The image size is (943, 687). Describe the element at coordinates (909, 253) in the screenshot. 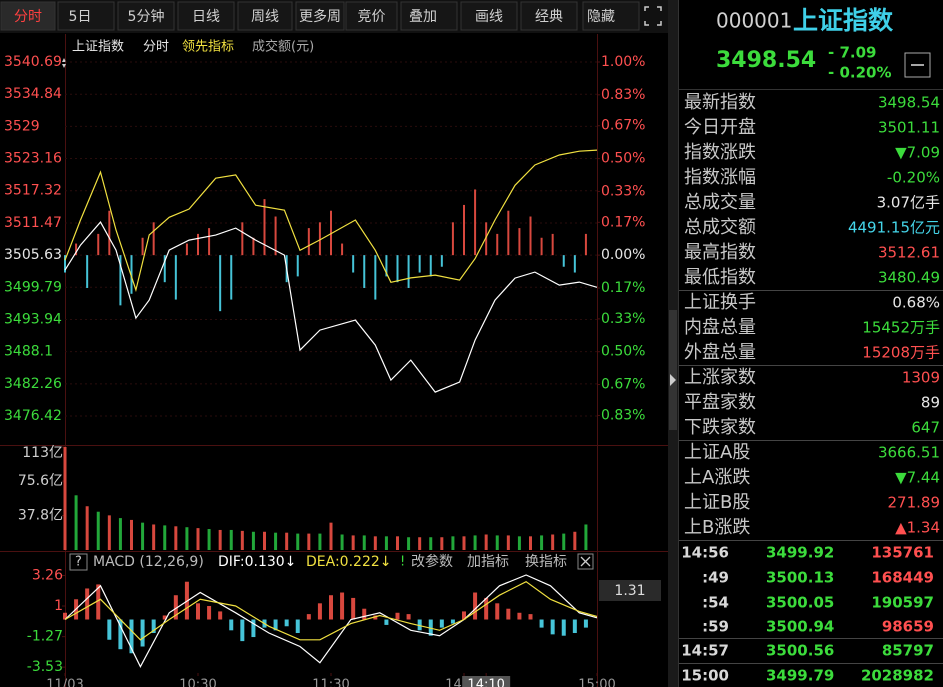

I see `row-value: 3512.61` at that location.